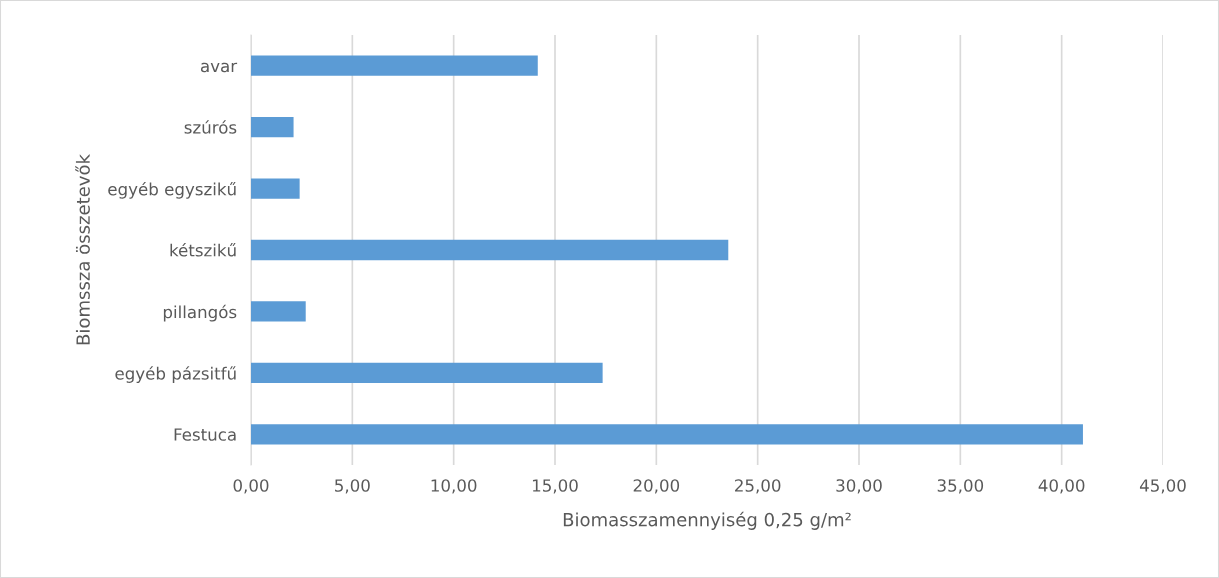 The height and width of the screenshot is (578, 1219). Describe the element at coordinates (707, 520) in the screenshot. I see `x-axis-title: Biomasszamennyiség 0,25 g/m²` at that location.